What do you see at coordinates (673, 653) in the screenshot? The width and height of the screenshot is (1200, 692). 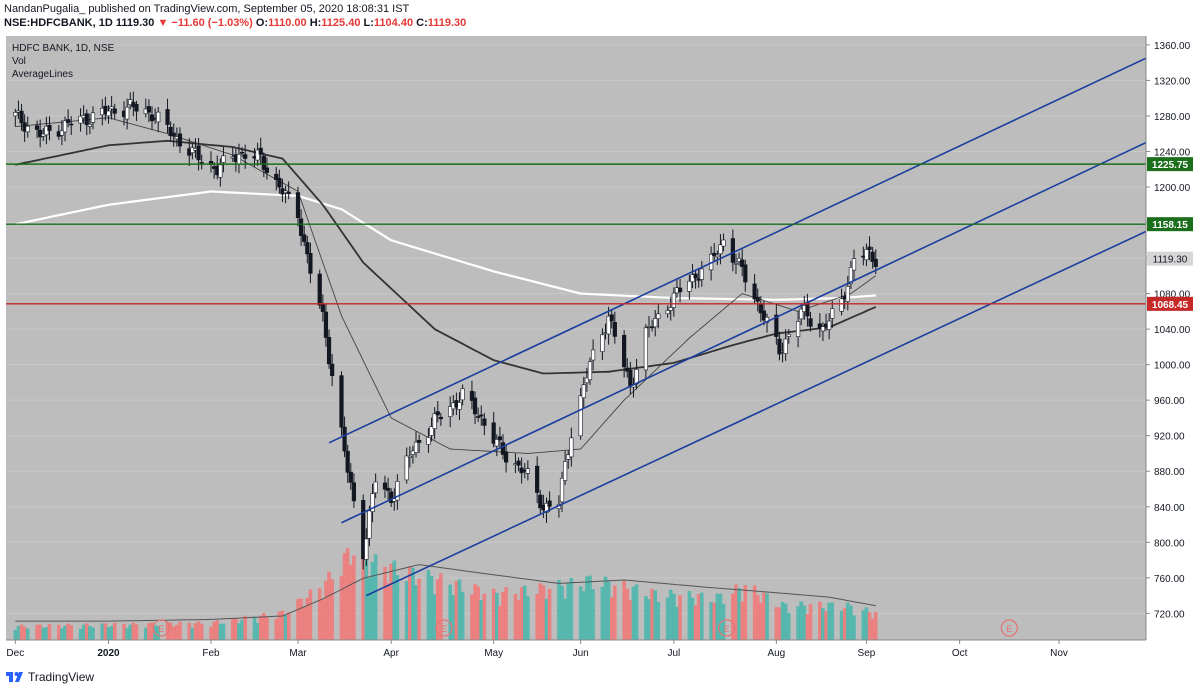 I see `time-tick-label: Jul` at bounding box center [673, 653].